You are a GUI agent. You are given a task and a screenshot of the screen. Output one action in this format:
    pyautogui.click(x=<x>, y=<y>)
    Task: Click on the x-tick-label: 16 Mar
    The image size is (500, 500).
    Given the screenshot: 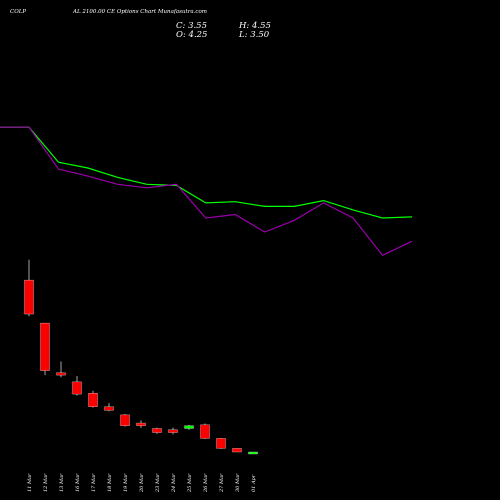 What is the action you would take?
    pyautogui.click(x=78, y=482)
    